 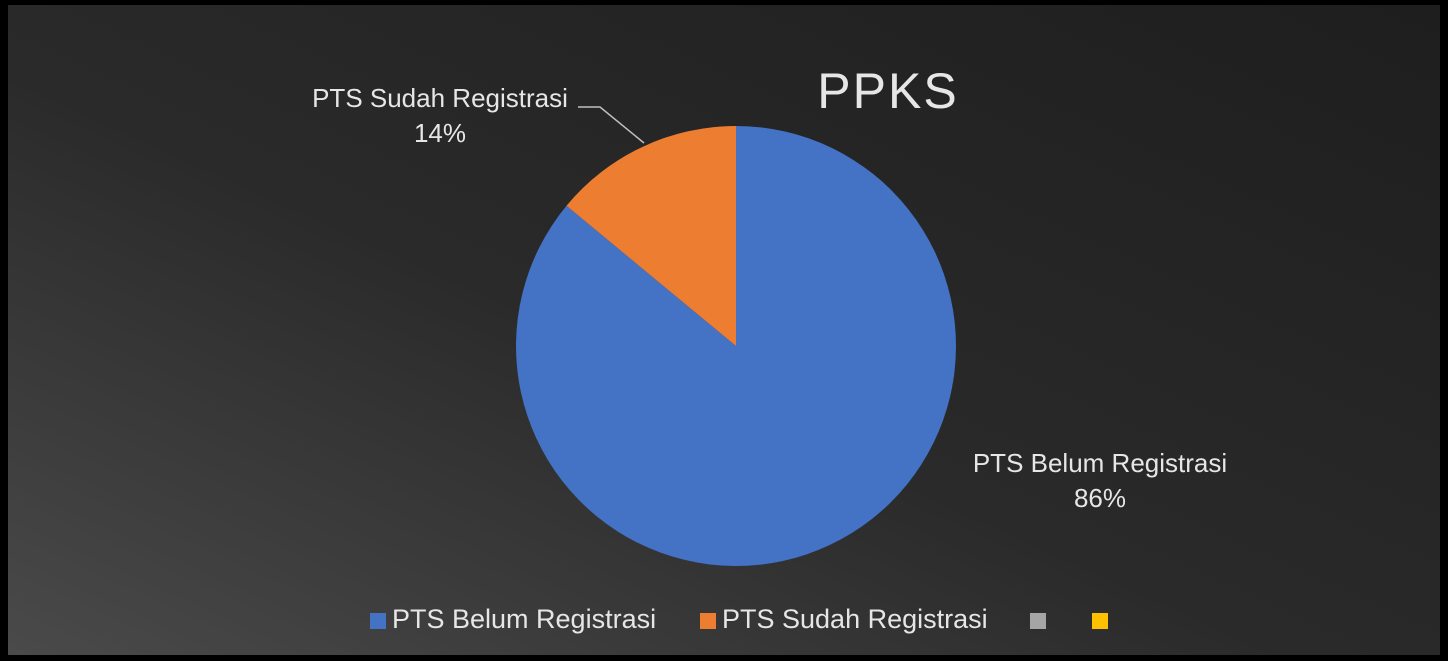 I want to click on data-label-name: PTS Sudah Registrasi, so click(x=440, y=98).